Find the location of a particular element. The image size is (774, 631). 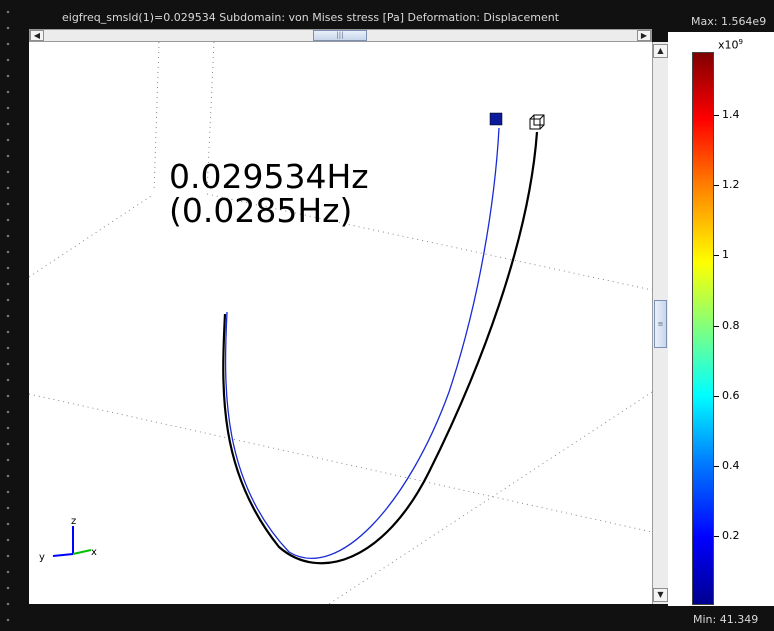

colorbar-legend: x109 1.4 1.2 1 0.8 0.6 0.4 0.2 is located at coordinates (721, 319).